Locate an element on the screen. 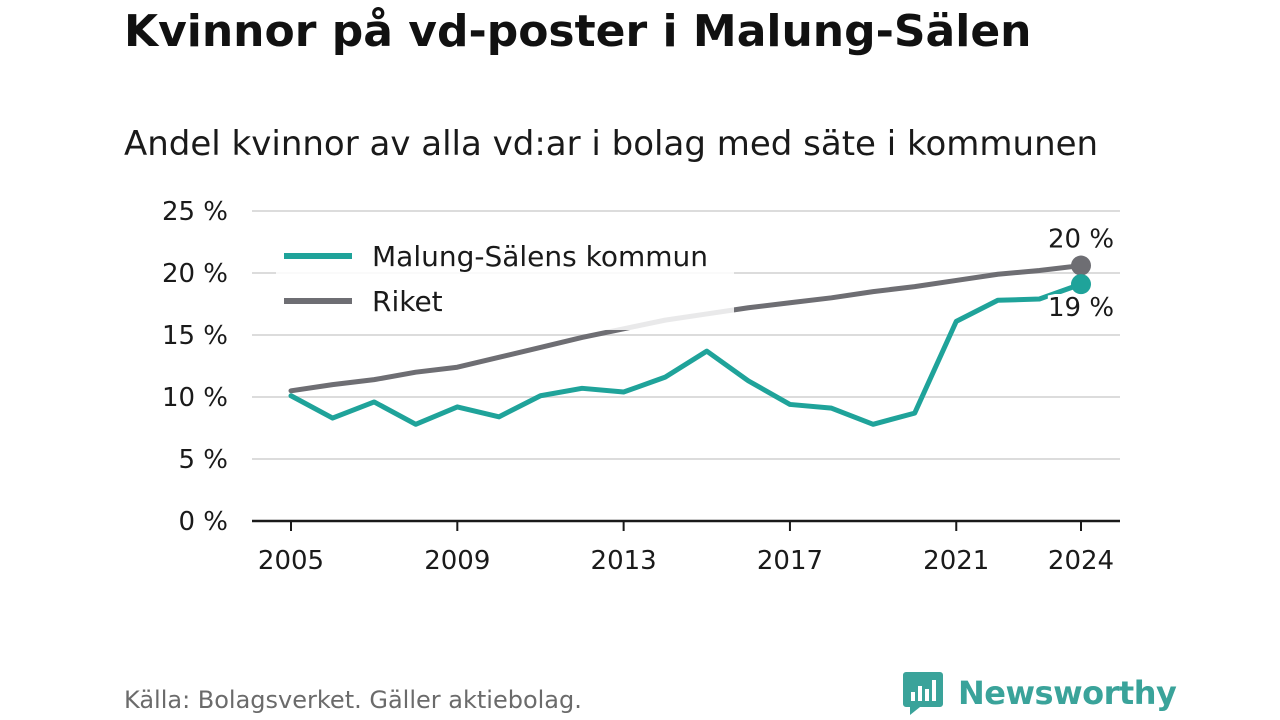  source-note: Källa: Bolagsverket. Gäller aktiebolag. is located at coordinates (353, 700).